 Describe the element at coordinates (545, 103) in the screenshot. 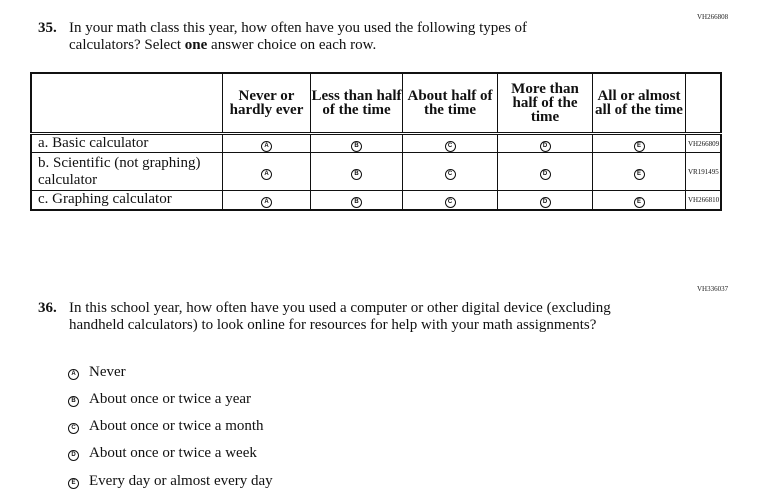

I see `column-header: More than half of the time` at that location.